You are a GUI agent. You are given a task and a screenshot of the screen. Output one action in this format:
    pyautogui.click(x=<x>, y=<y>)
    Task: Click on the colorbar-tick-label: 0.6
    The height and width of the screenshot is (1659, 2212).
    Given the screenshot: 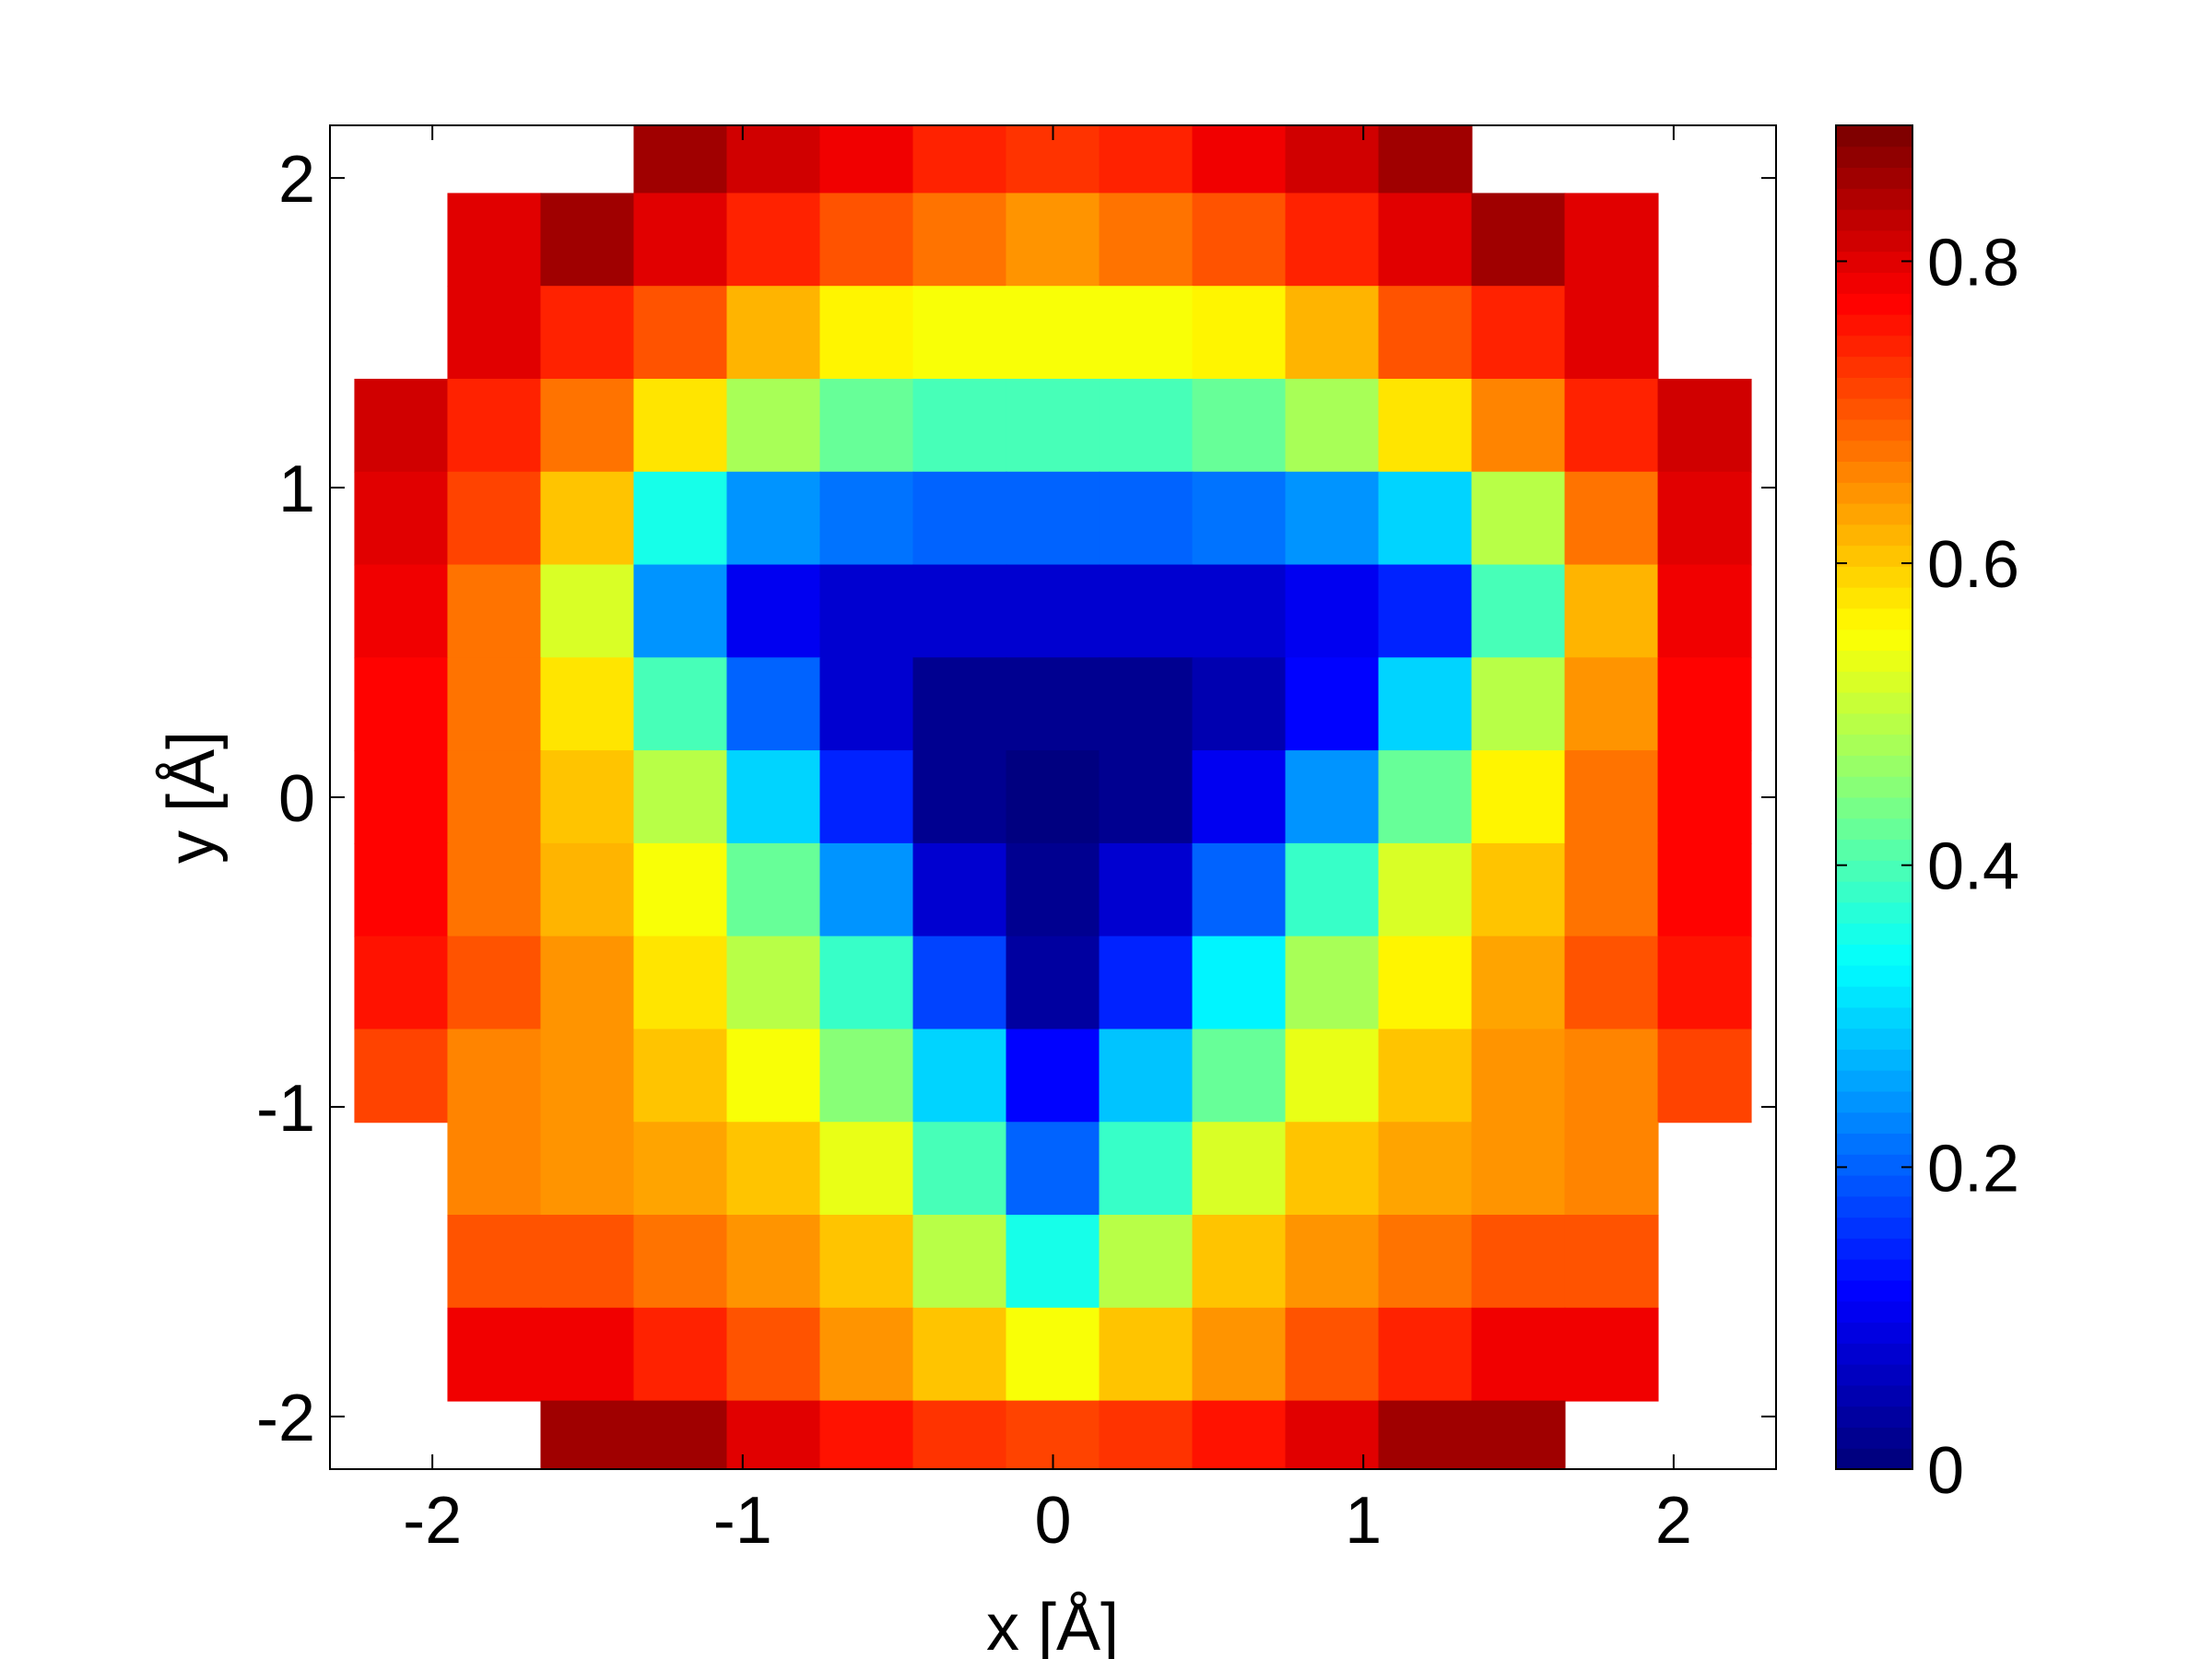 What is the action you would take?
    pyautogui.click(x=1973, y=565)
    